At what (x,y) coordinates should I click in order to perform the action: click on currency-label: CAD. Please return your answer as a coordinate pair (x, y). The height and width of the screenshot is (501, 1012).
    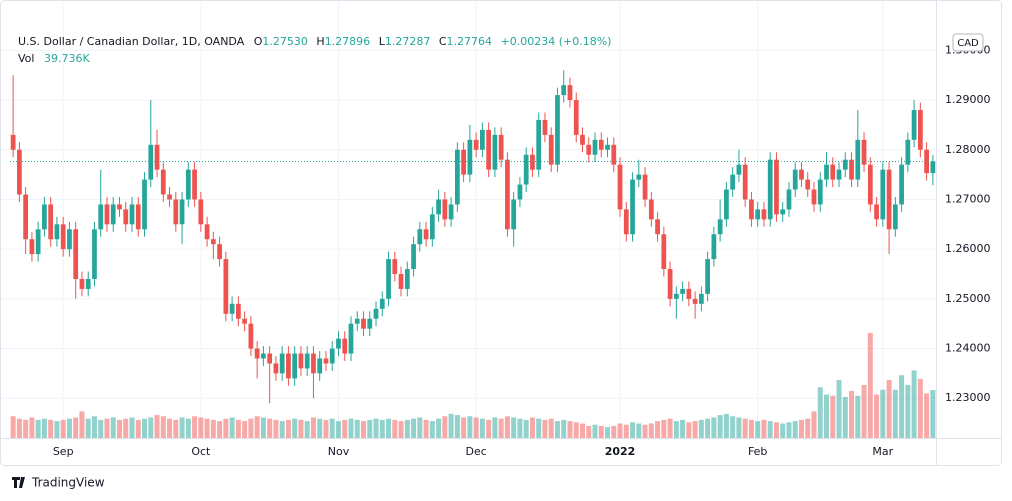
    Looking at the image, I should click on (968, 43).